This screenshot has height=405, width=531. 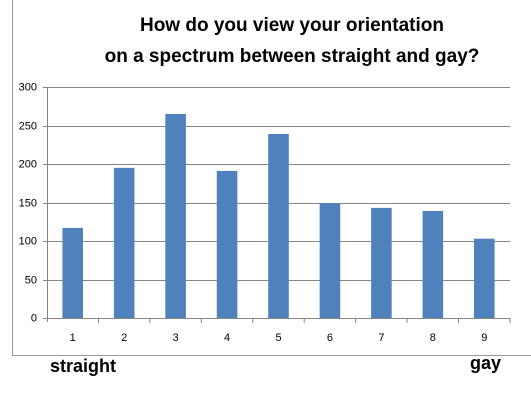 I want to click on x-tick-label: 6, so click(x=330, y=338).